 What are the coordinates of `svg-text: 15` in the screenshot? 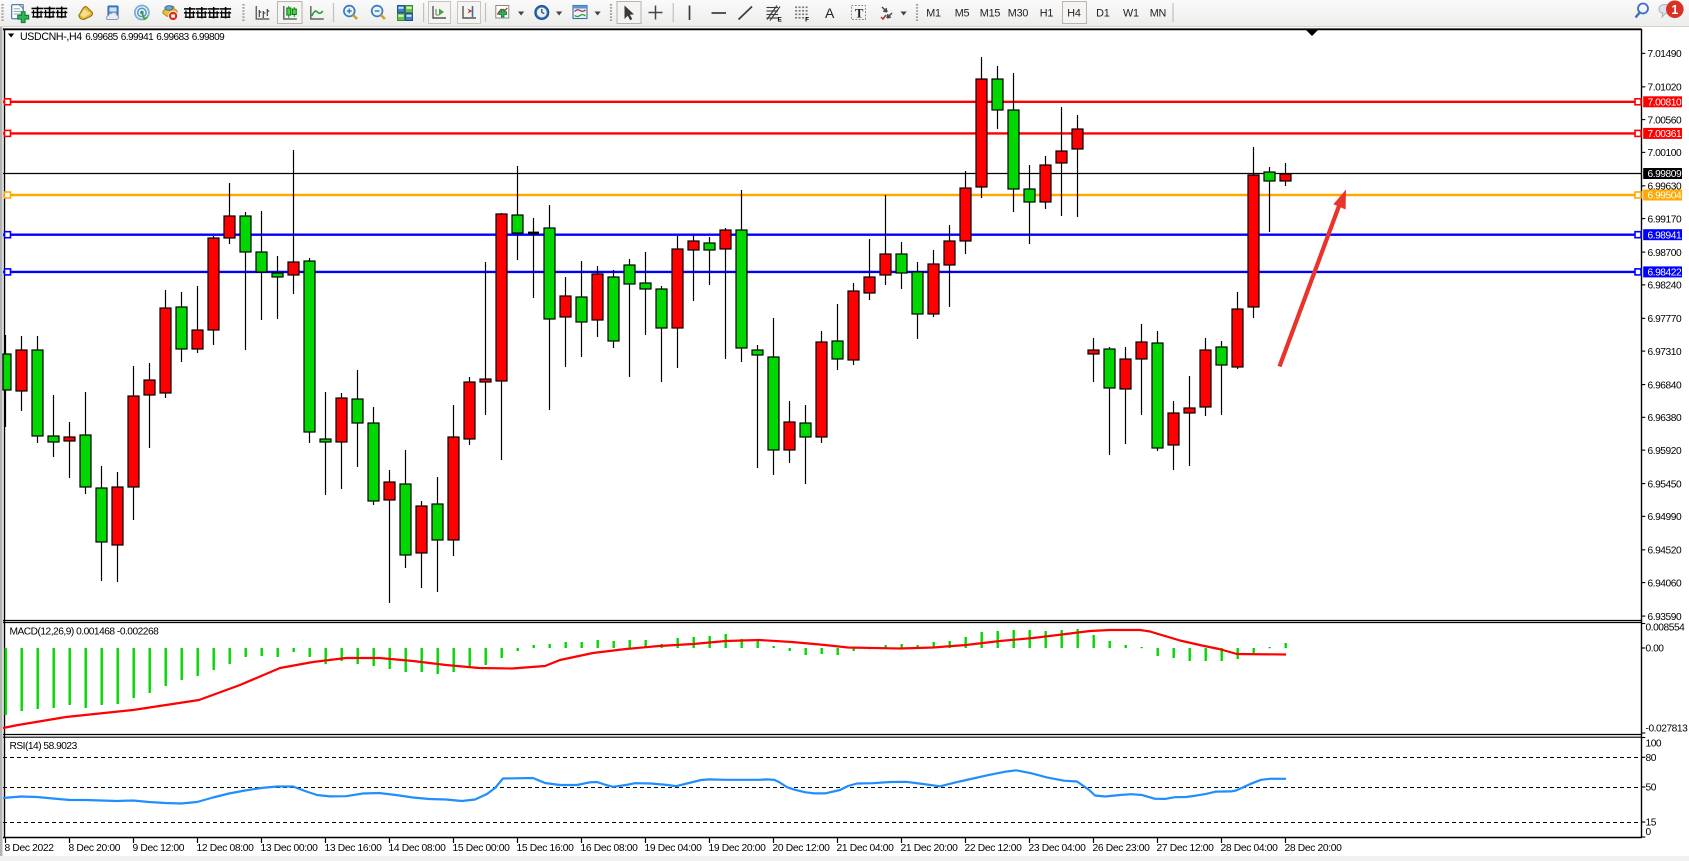 It's located at (1651, 823).